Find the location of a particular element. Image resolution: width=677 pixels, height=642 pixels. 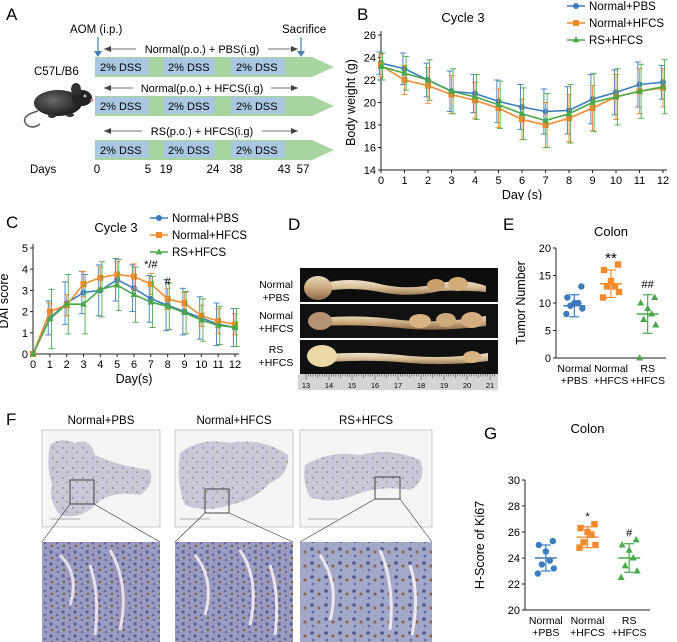

group-rs is located at coordinates (648, 327).